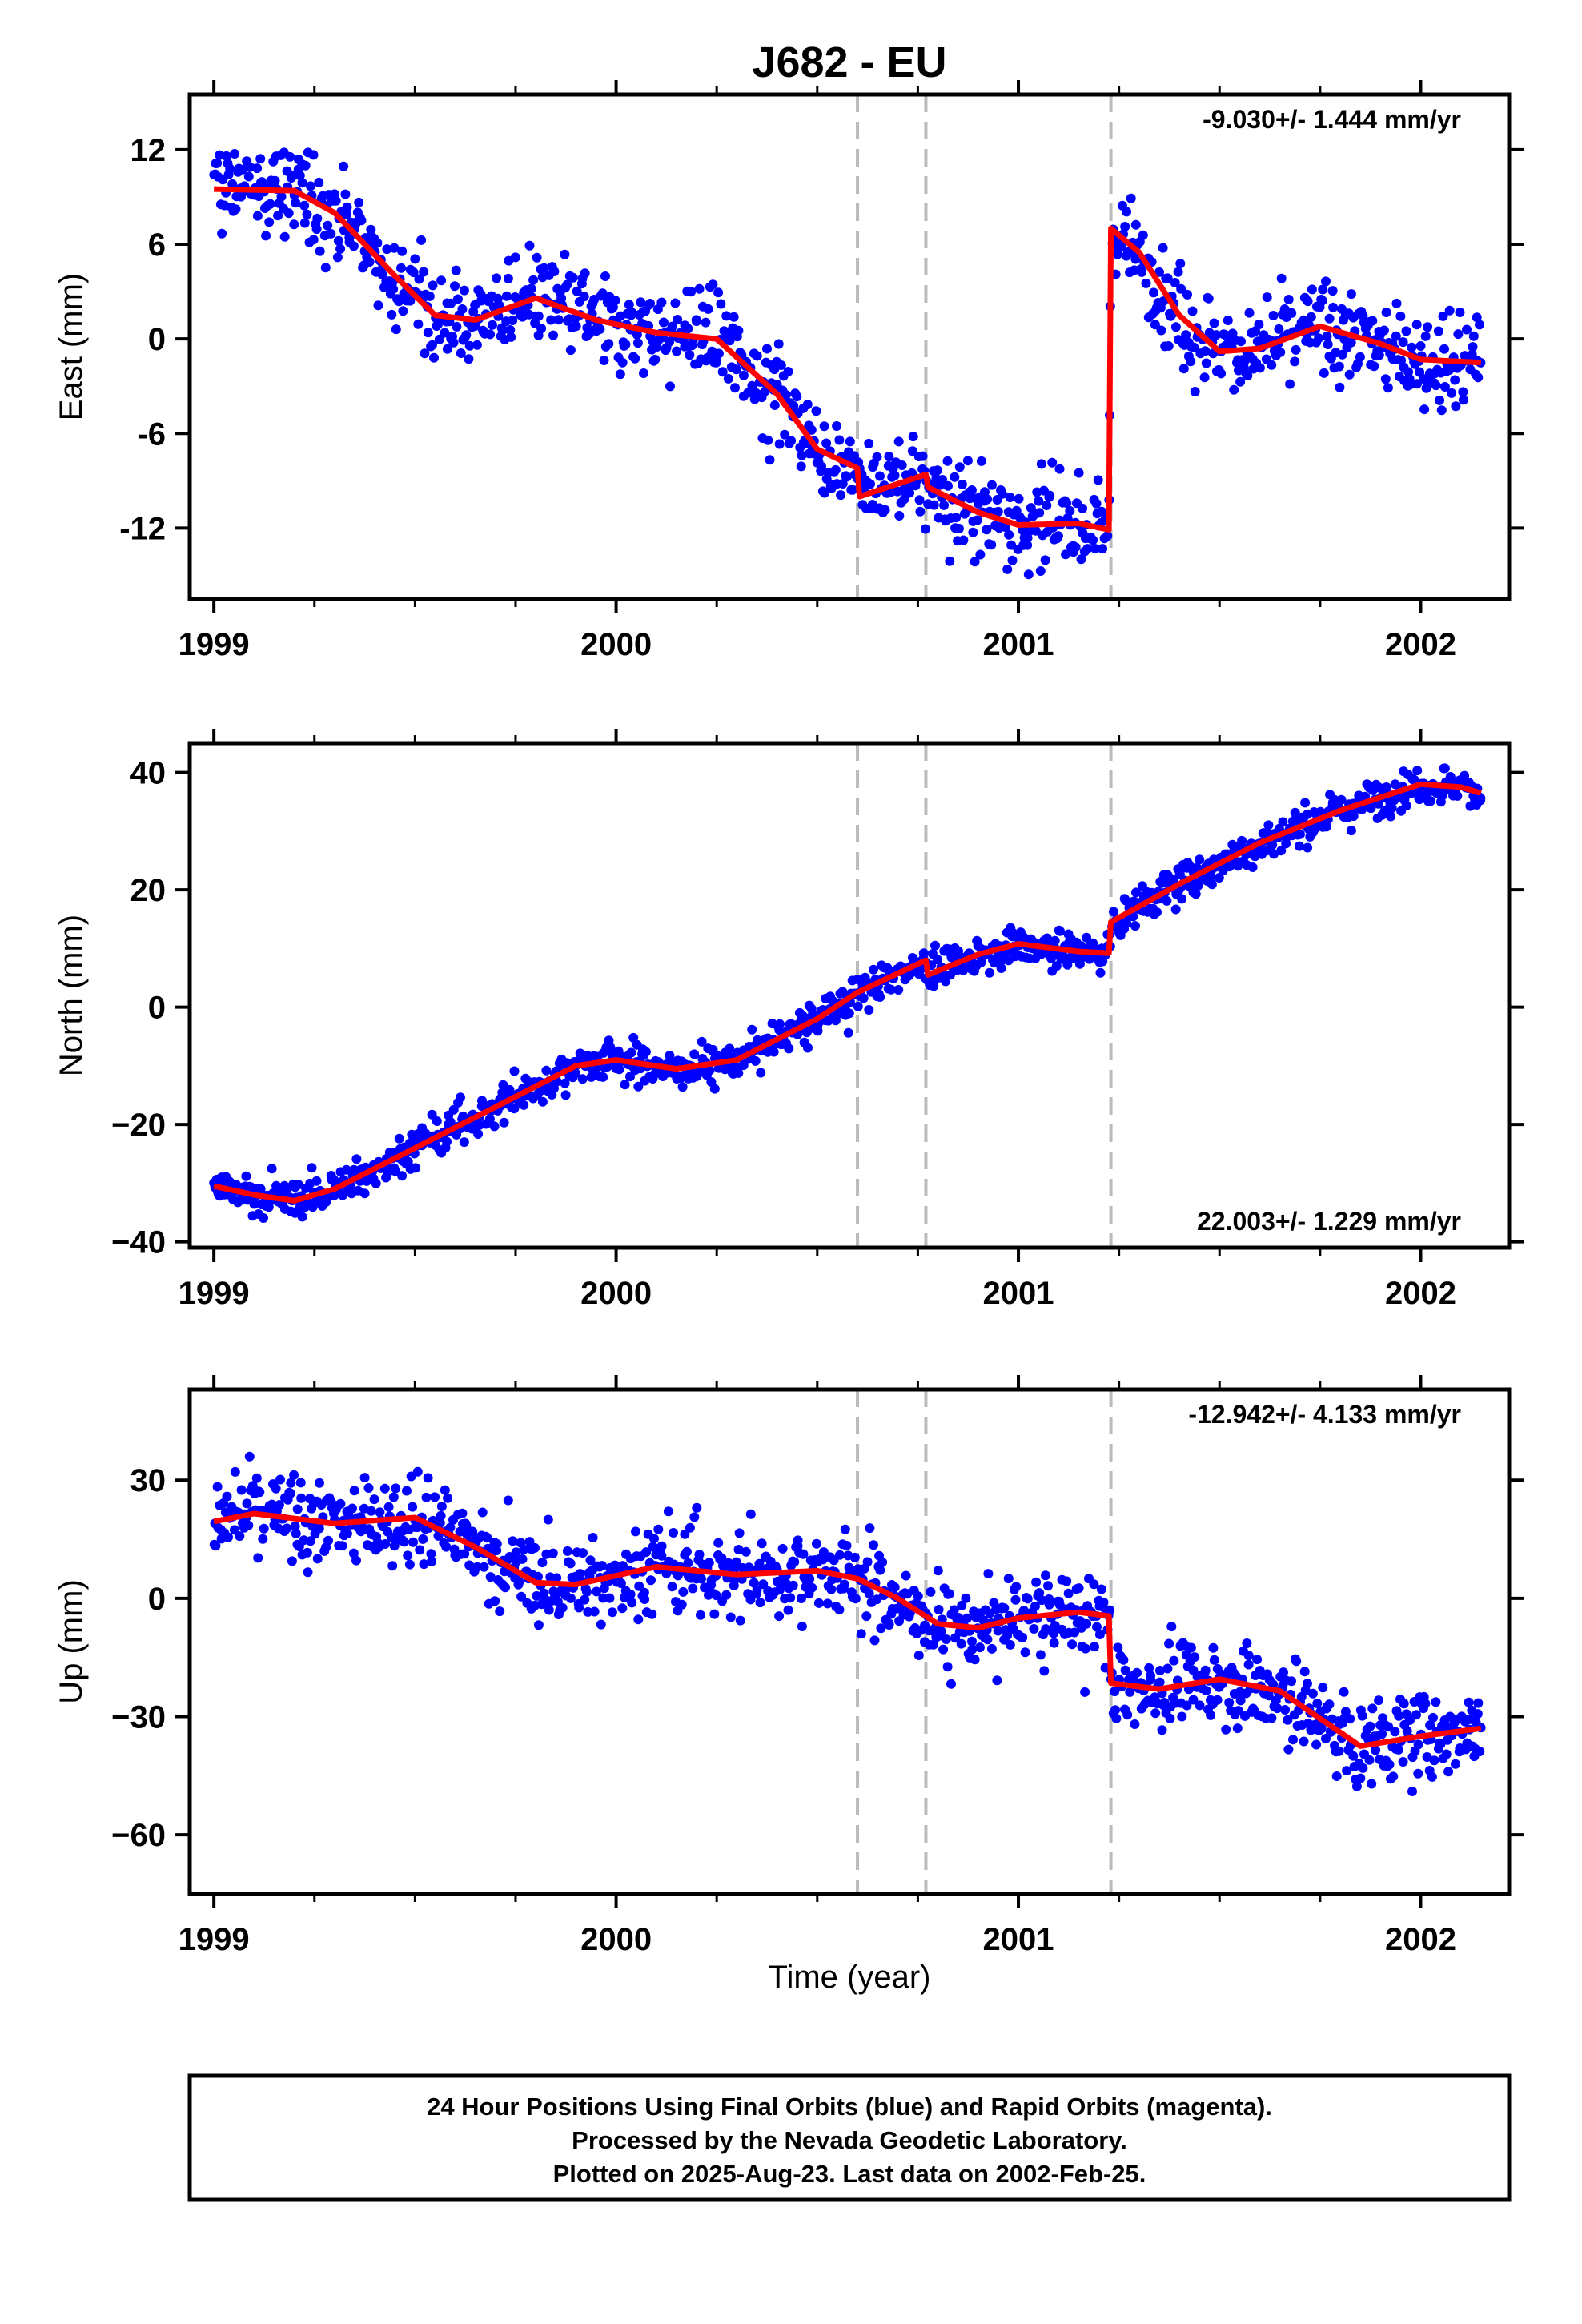 The image size is (1582, 2324). I want to click on y-tick-label: 0, so click(157, 1008).